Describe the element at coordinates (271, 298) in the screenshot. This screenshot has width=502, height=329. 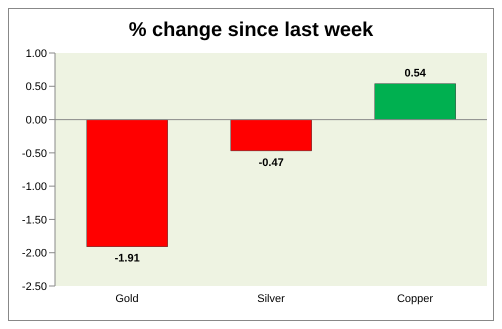
I see `x-tick-label: Silver` at that location.